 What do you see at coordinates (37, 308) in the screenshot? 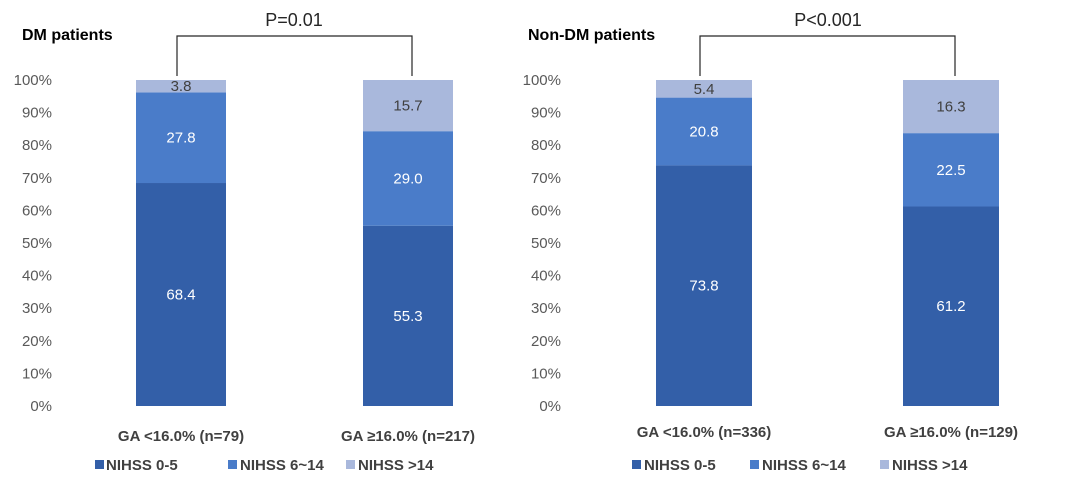
I see `chart1-y-tick-label: 30%` at bounding box center [37, 308].